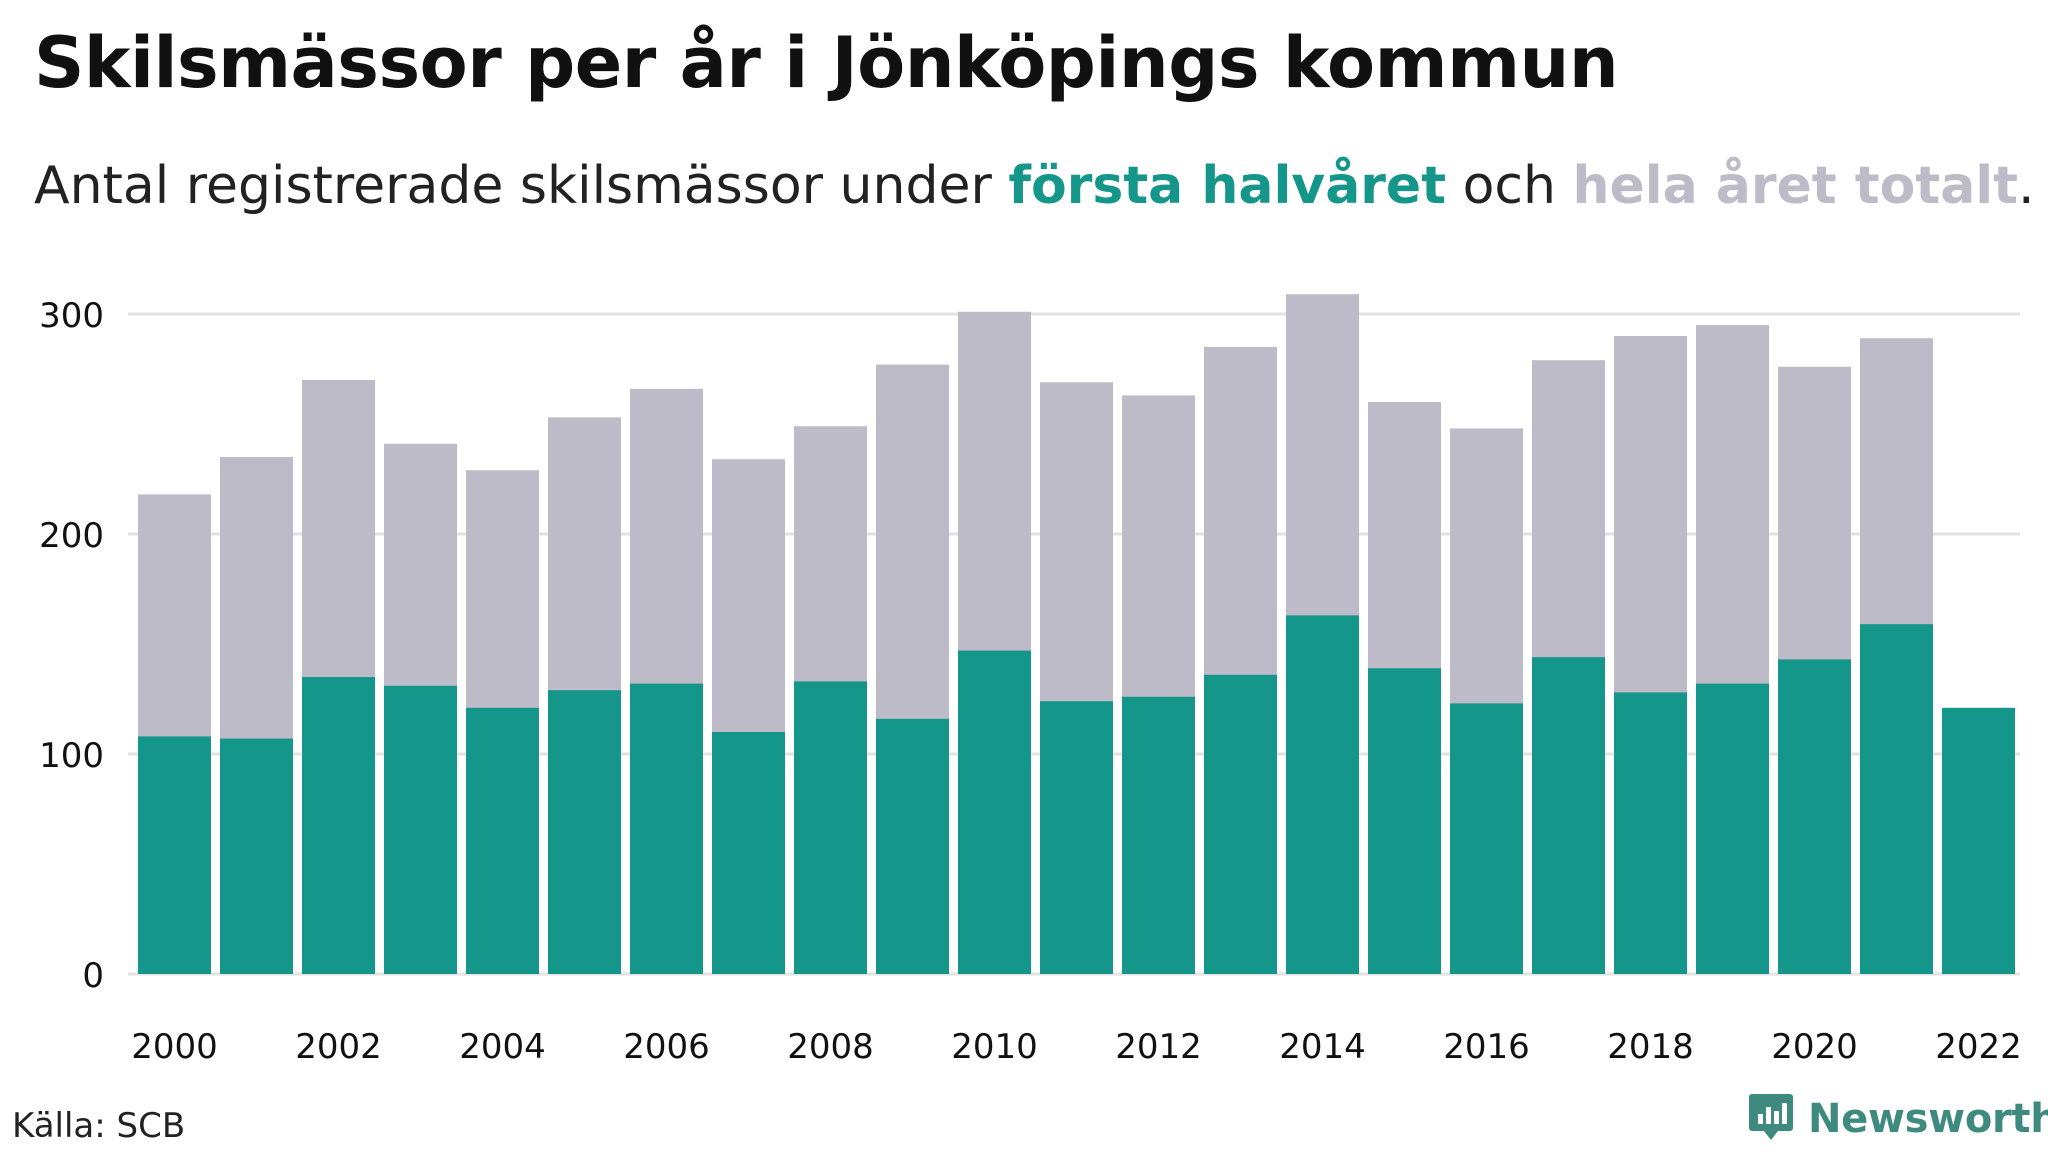  Describe the element at coordinates (420, 829) in the screenshot. I see `bar-first-half-2003` at that location.